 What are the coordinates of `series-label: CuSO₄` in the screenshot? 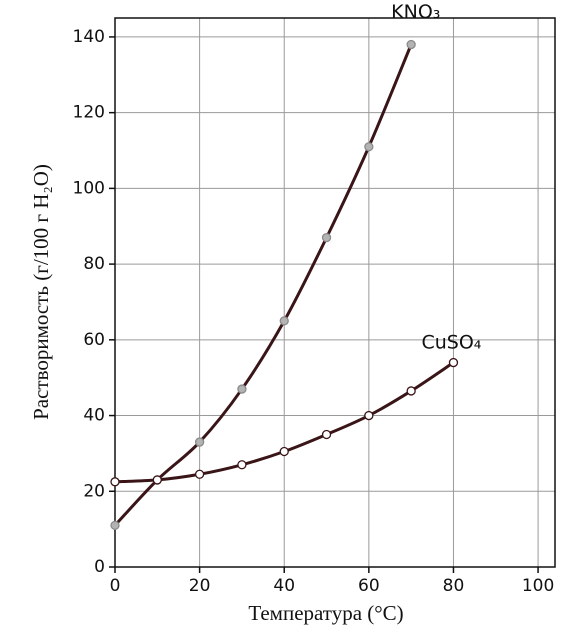 It's located at (451, 343).